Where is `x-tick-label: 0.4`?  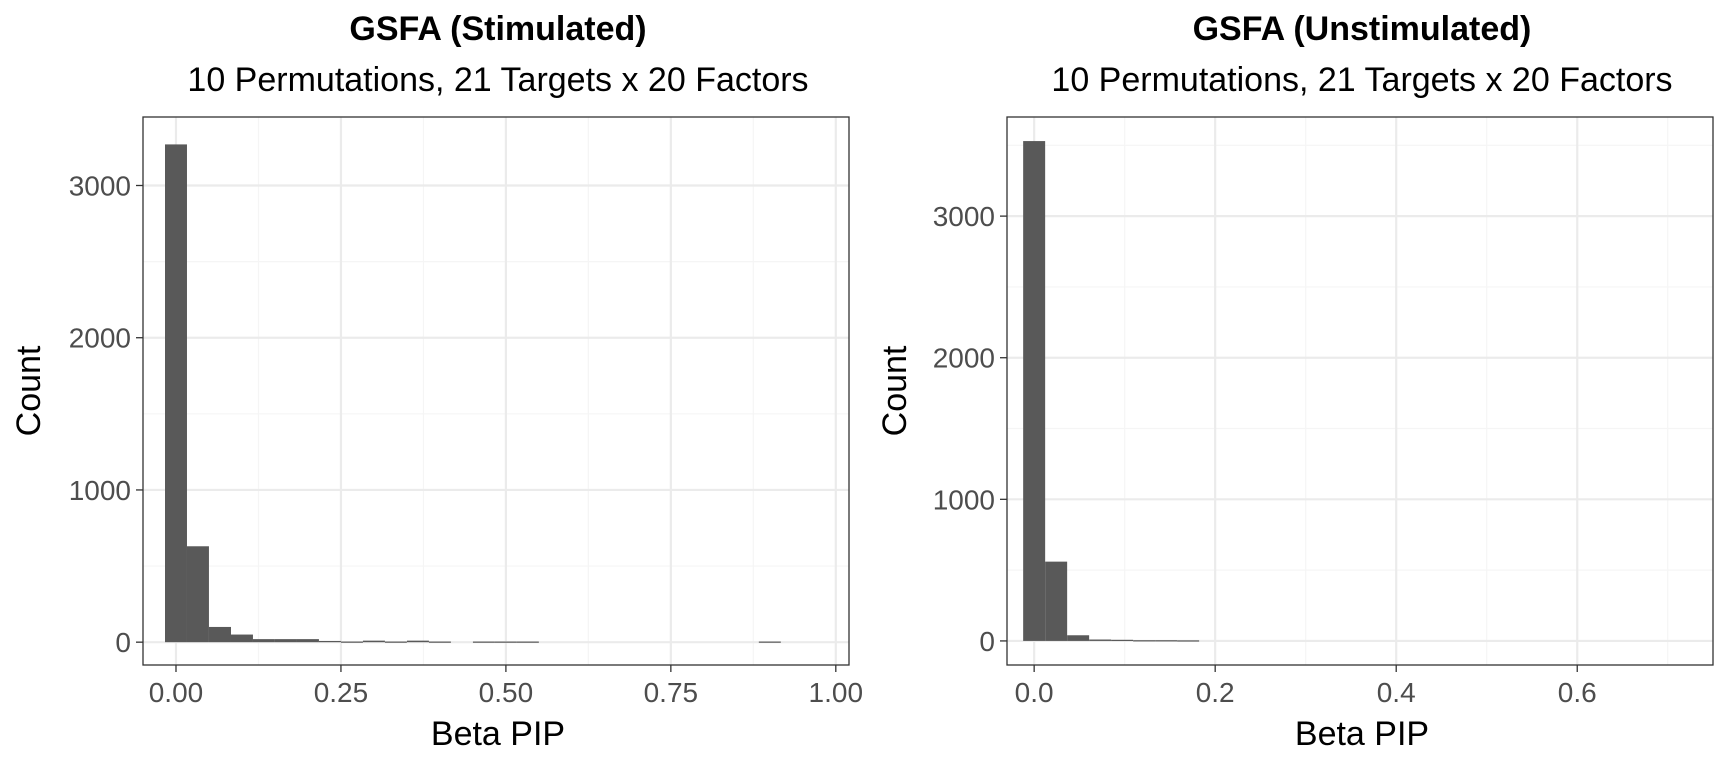 x-tick-label: 0.4 is located at coordinates (1396, 692).